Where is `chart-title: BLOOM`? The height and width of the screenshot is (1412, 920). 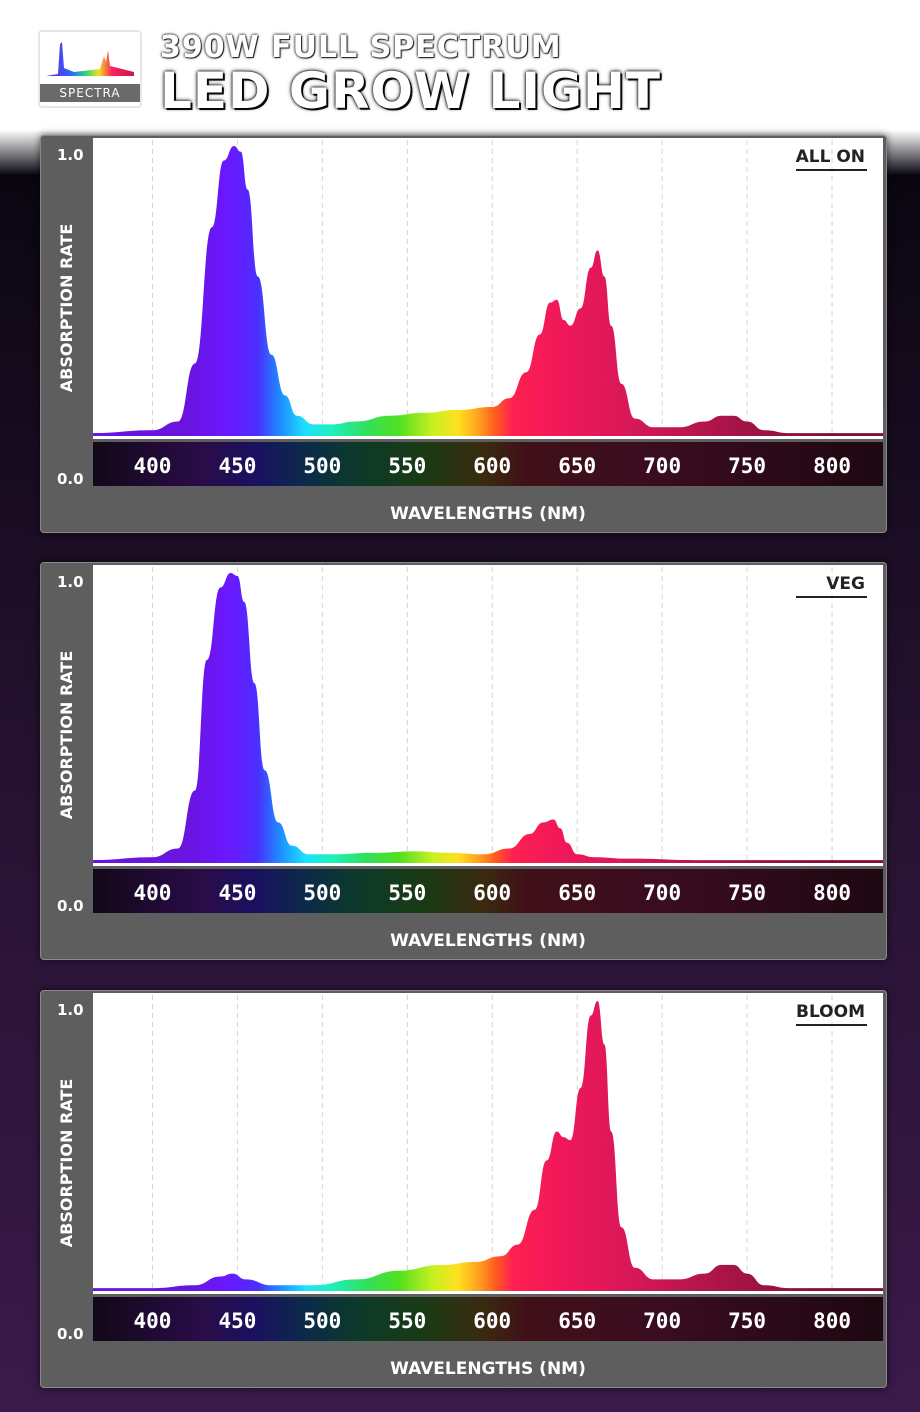 chart-title: BLOOM is located at coordinates (830, 1012).